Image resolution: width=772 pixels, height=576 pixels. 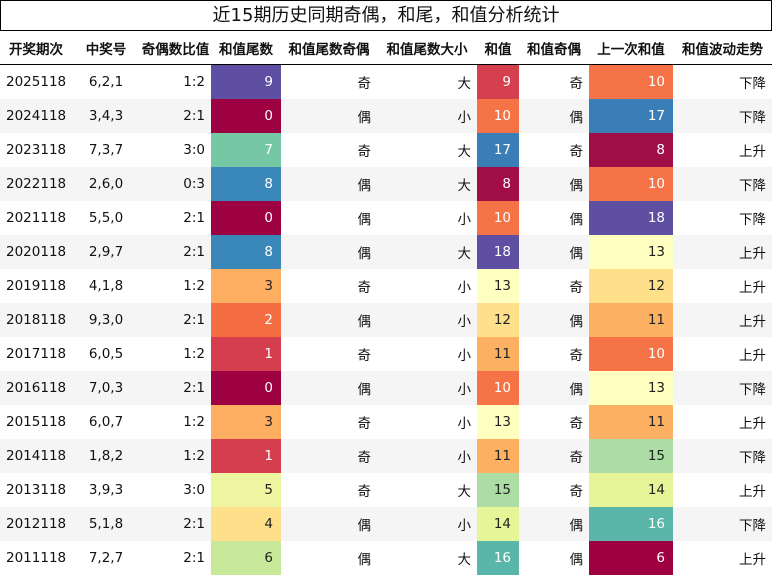 I want to click on cell-draw: 5,5,0, so click(x=106, y=218).